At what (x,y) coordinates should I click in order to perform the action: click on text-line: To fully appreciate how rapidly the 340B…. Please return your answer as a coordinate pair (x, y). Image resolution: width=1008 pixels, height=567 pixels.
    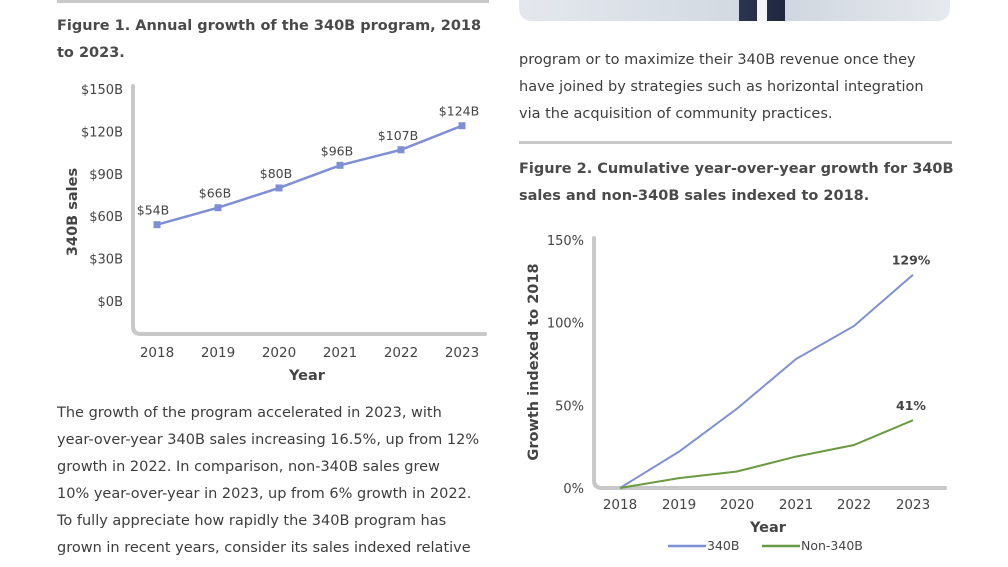
    Looking at the image, I should click on (252, 521).